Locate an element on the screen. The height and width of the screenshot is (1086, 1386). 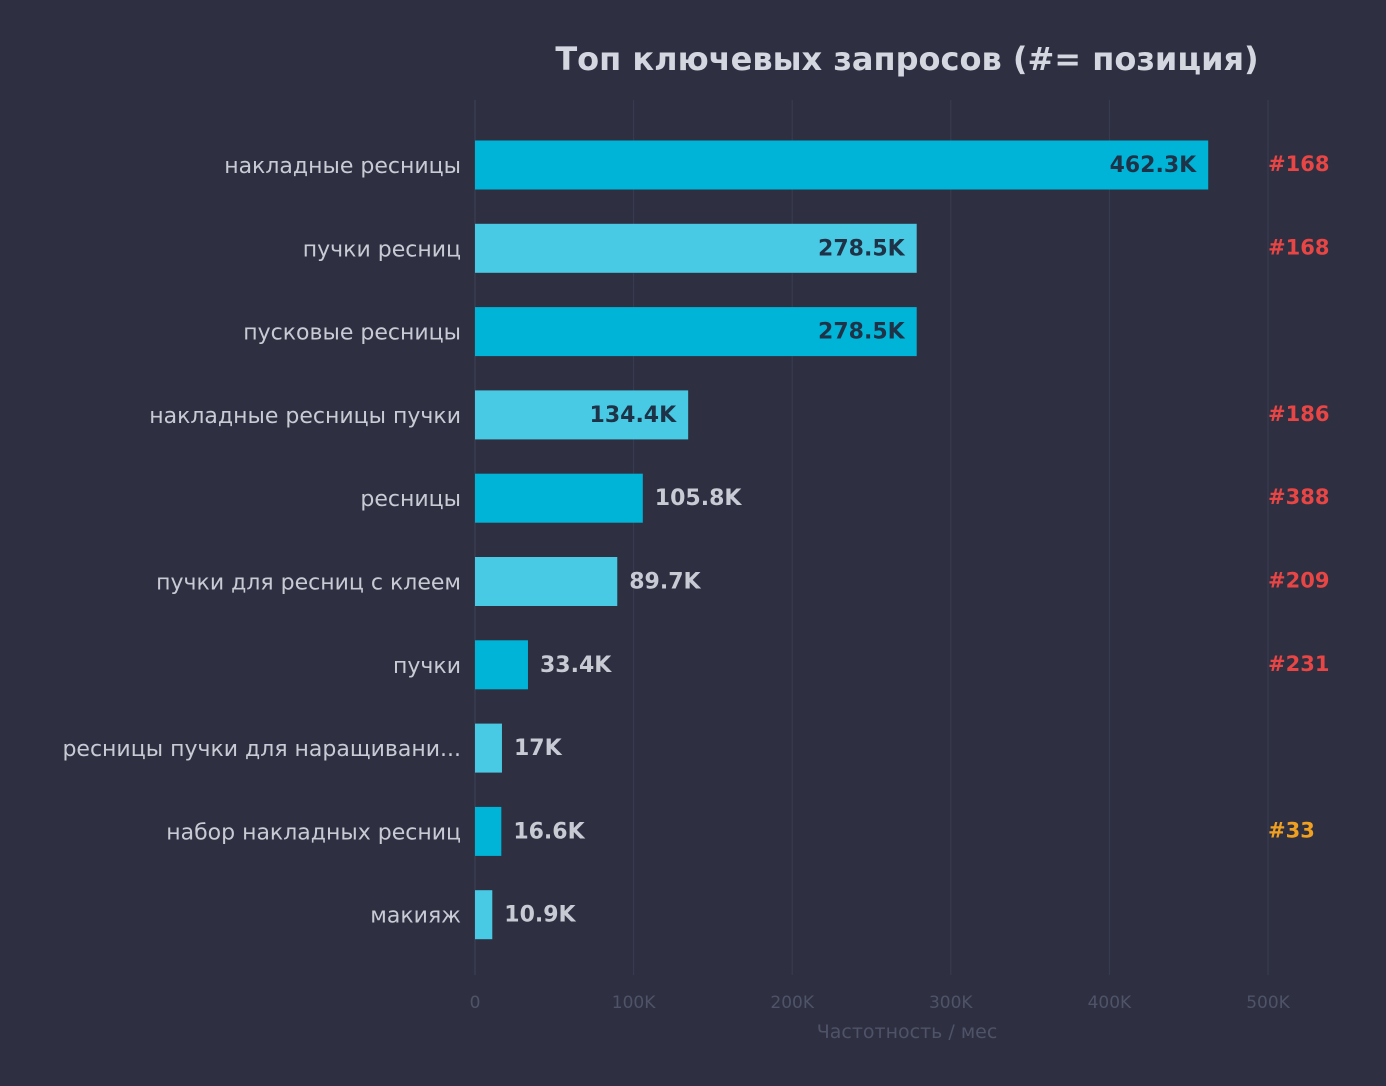
category-label: пучки ресниц is located at coordinates (382, 249).